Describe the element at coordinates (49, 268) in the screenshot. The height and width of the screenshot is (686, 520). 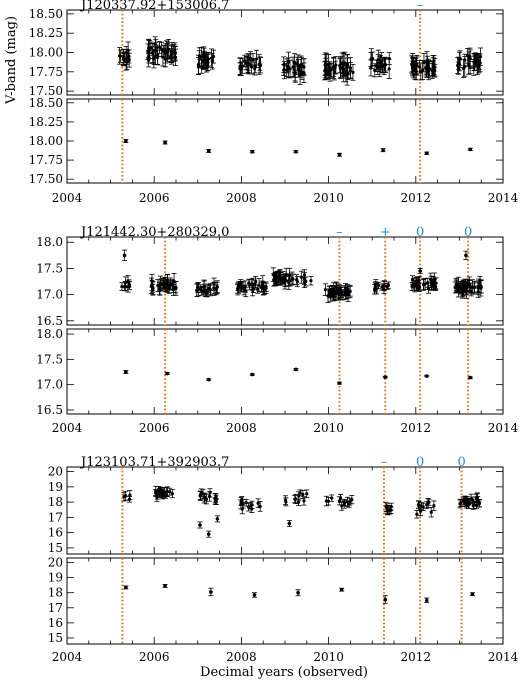
I see `upper-y-tick-label: 17.5` at that location.